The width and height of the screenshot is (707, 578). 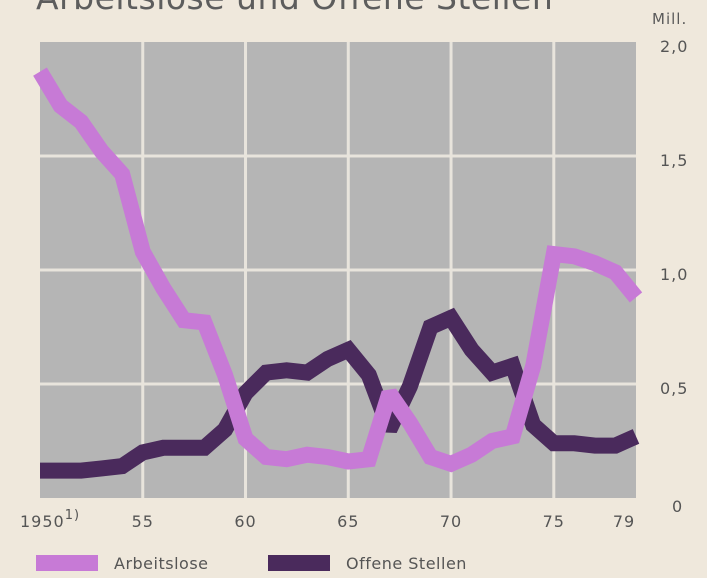 I want to click on x-tick-label: 55, so click(x=143, y=521).